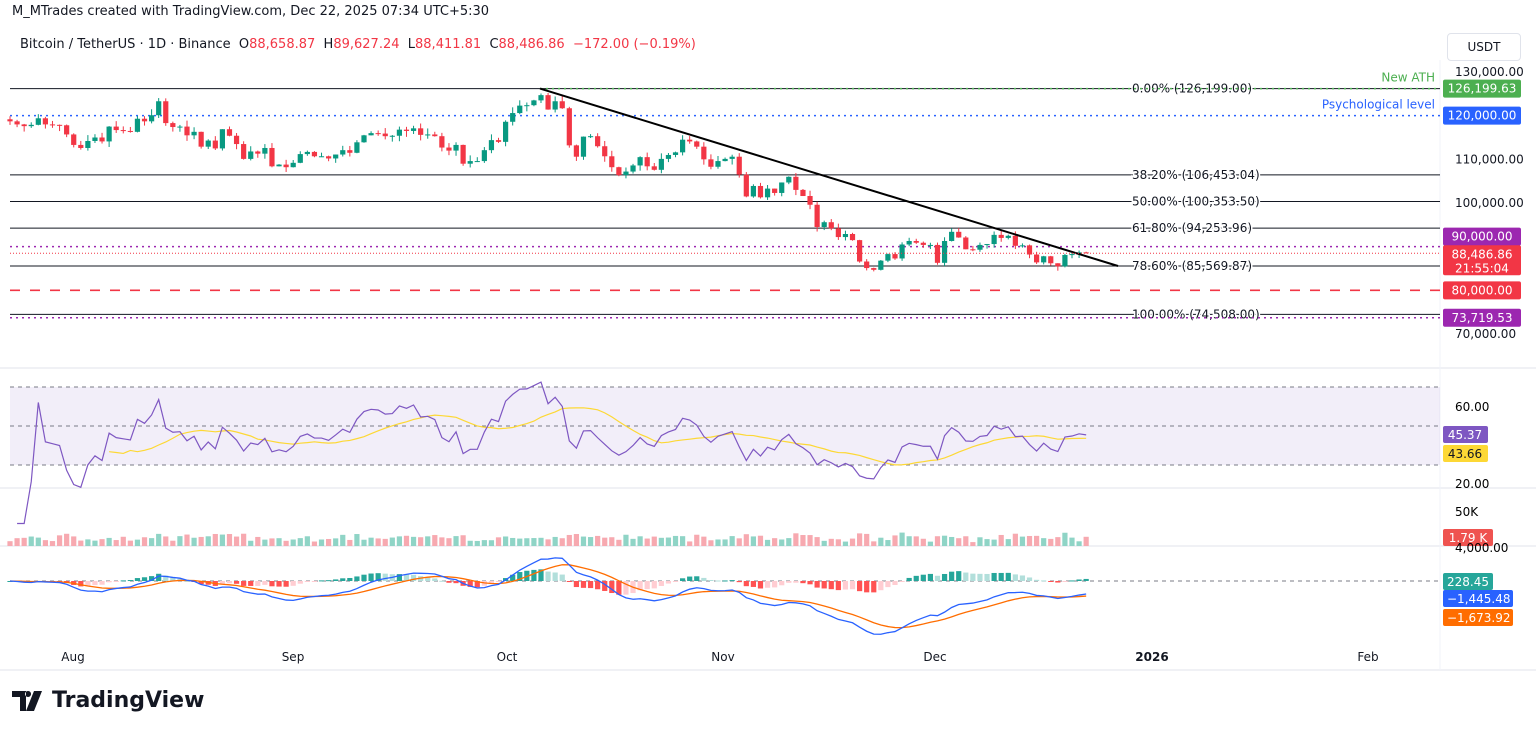 The image size is (1536, 734). Describe the element at coordinates (1192, 266) in the screenshot. I see `fib-label: 78.60% (85,569.87)` at that location.